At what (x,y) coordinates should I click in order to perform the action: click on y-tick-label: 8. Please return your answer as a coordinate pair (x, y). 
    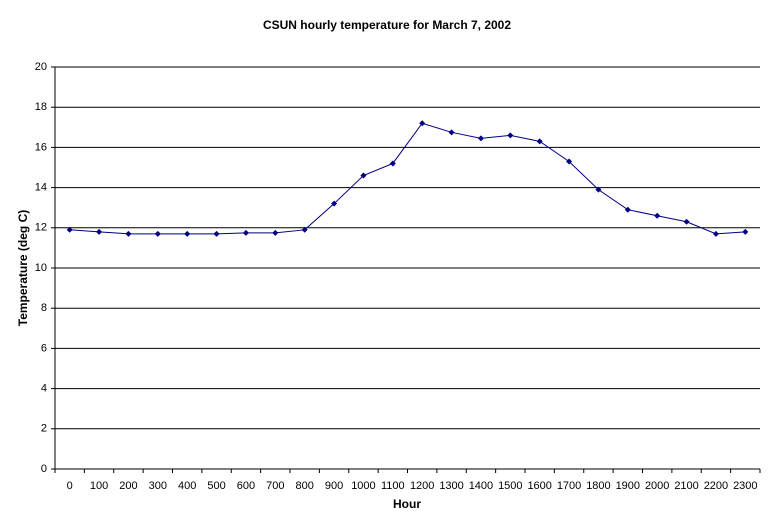
    Looking at the image, I should click on (44, 308).